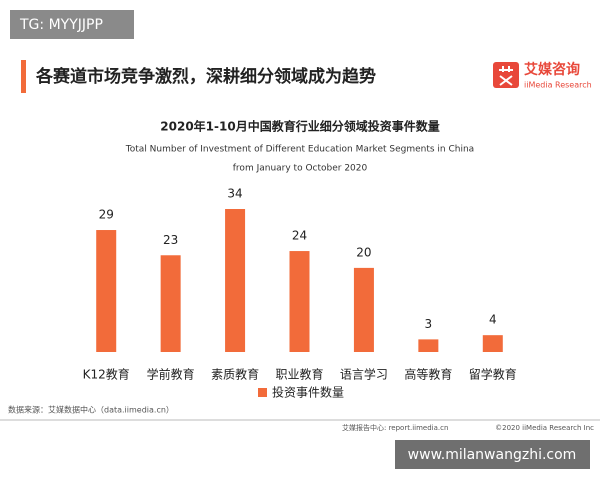 This screenshot has width=600, height=480. What do you see at coordinates (308, 392) in the screenshot?
I see `legend-label: 投资事件数量` at bounding box center [308, 392].